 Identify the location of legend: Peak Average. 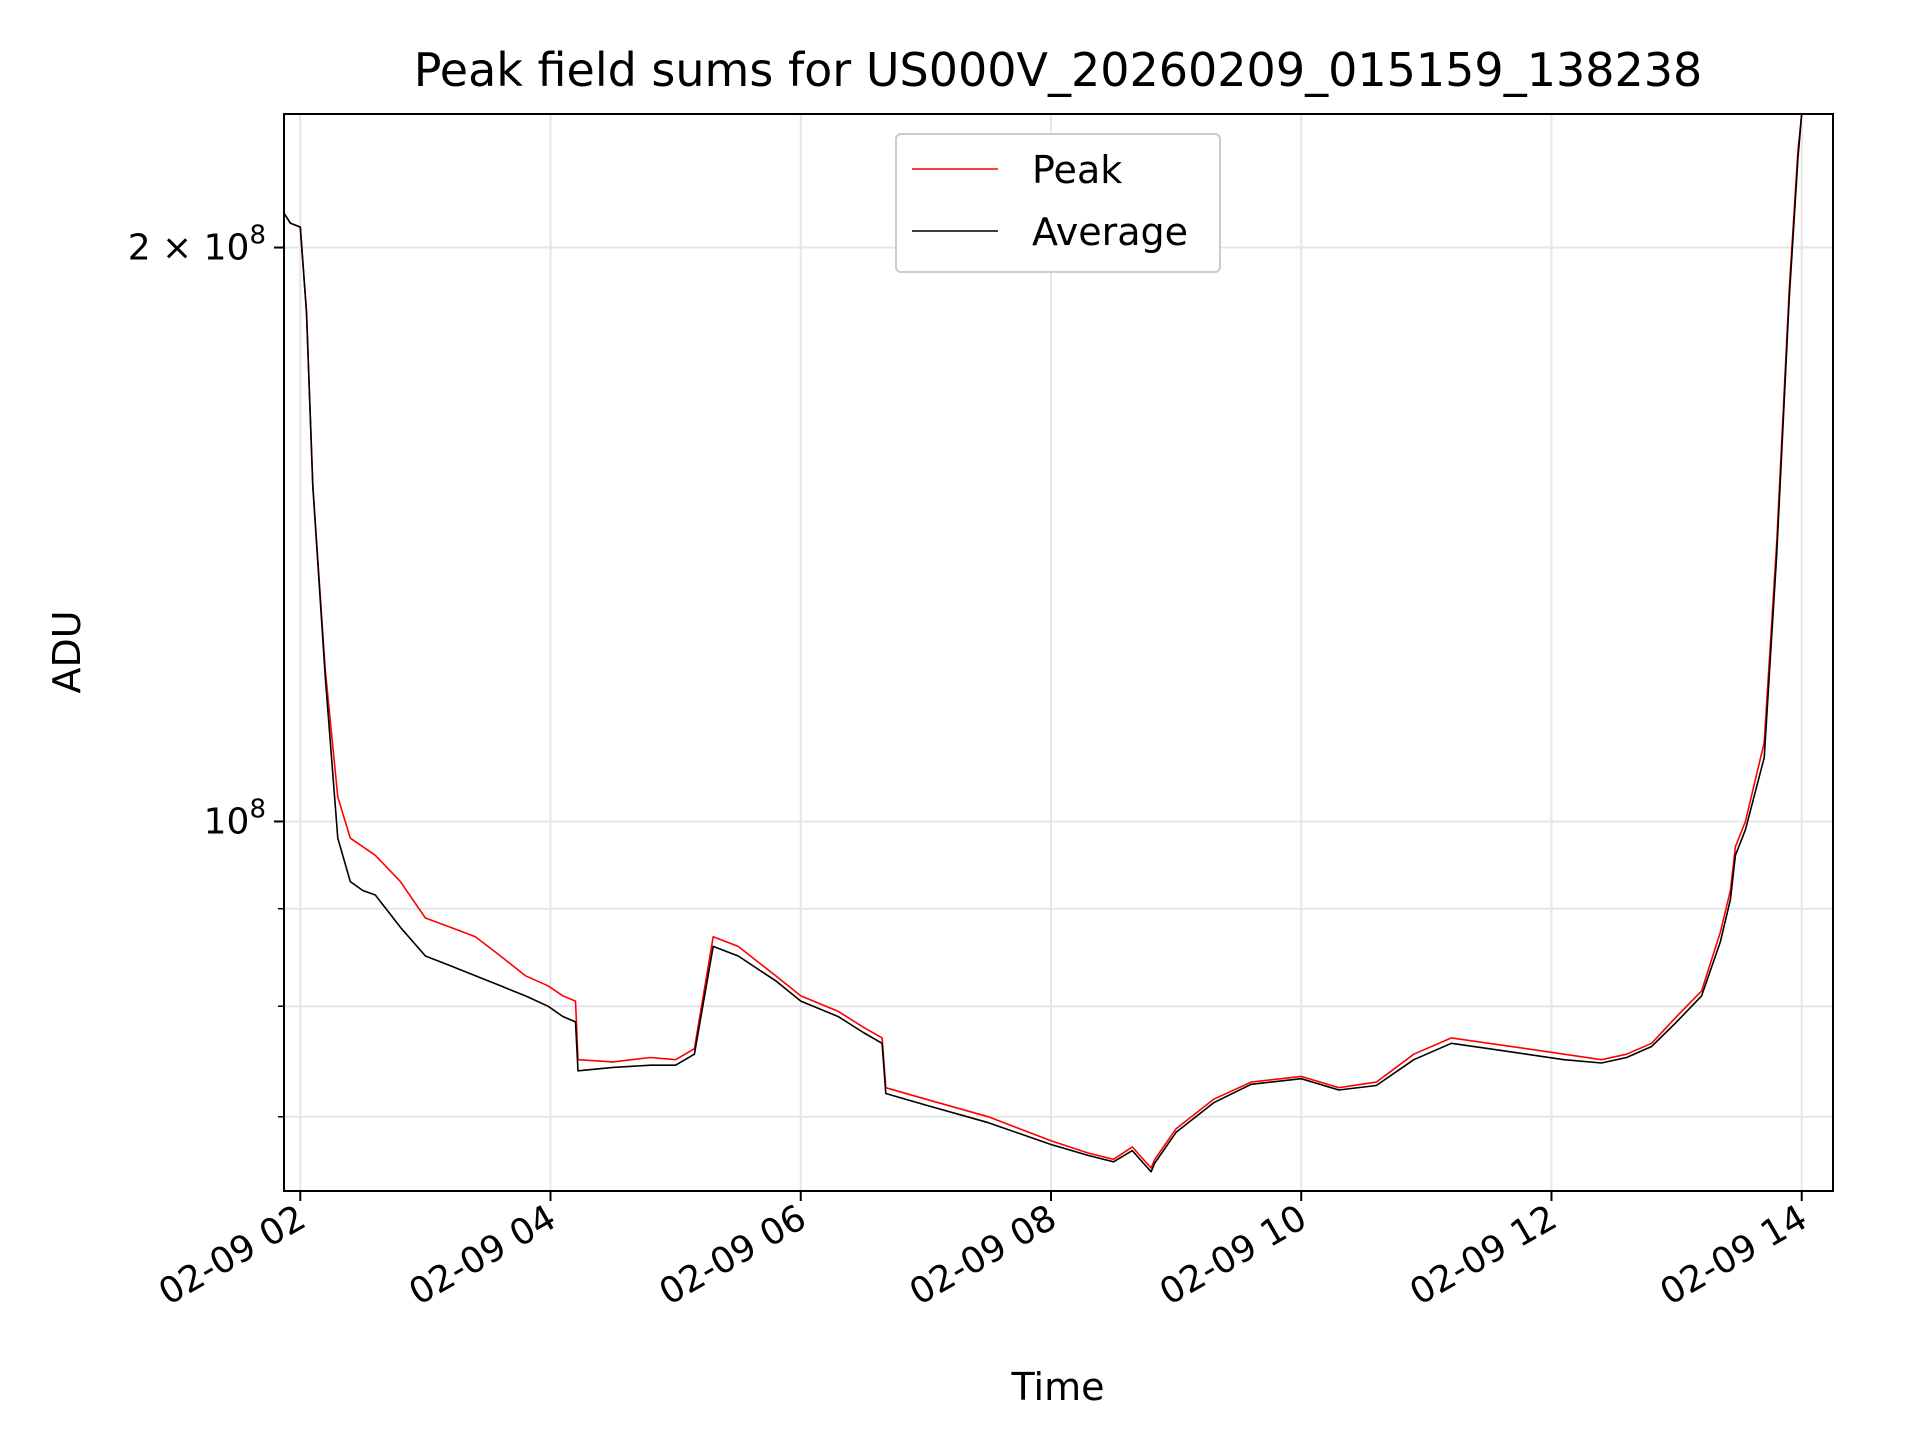
(1058, 203).